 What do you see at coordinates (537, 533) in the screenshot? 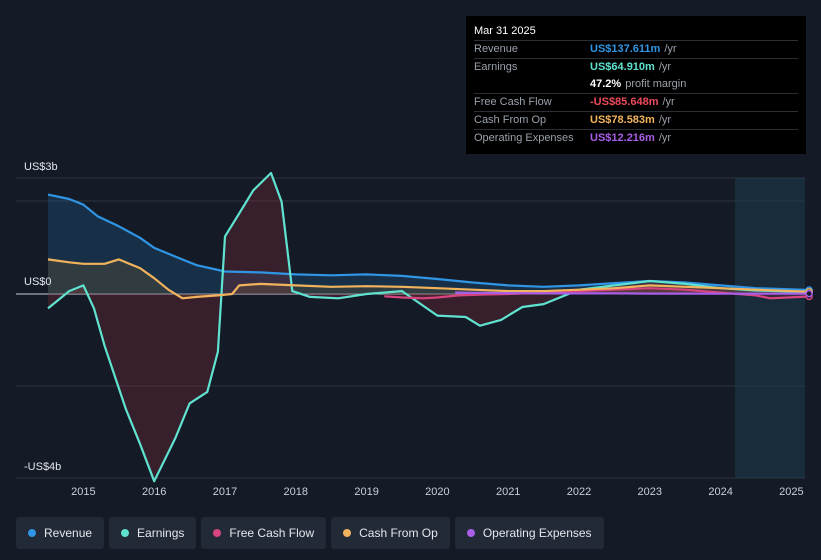
I see `legend-label: Operating Expenses` at bounding box center [537, 533].